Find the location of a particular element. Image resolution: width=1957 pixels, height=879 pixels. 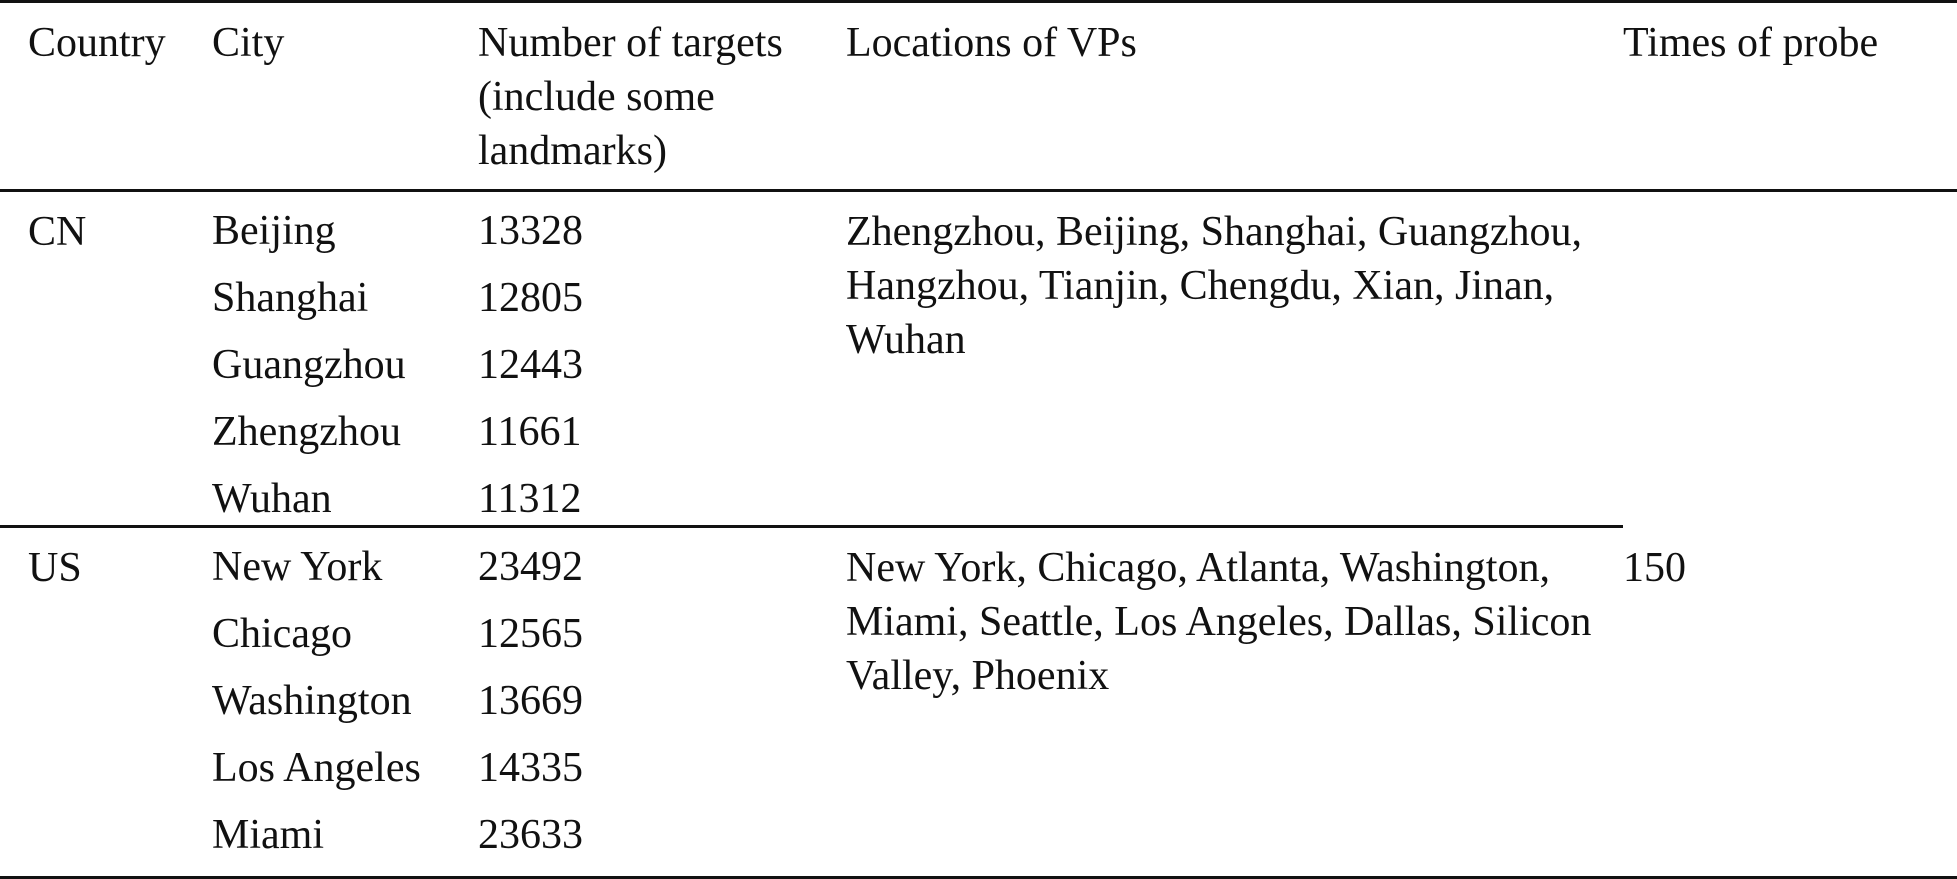

city-cell: Shanghai is located at coordinates (290, 298).